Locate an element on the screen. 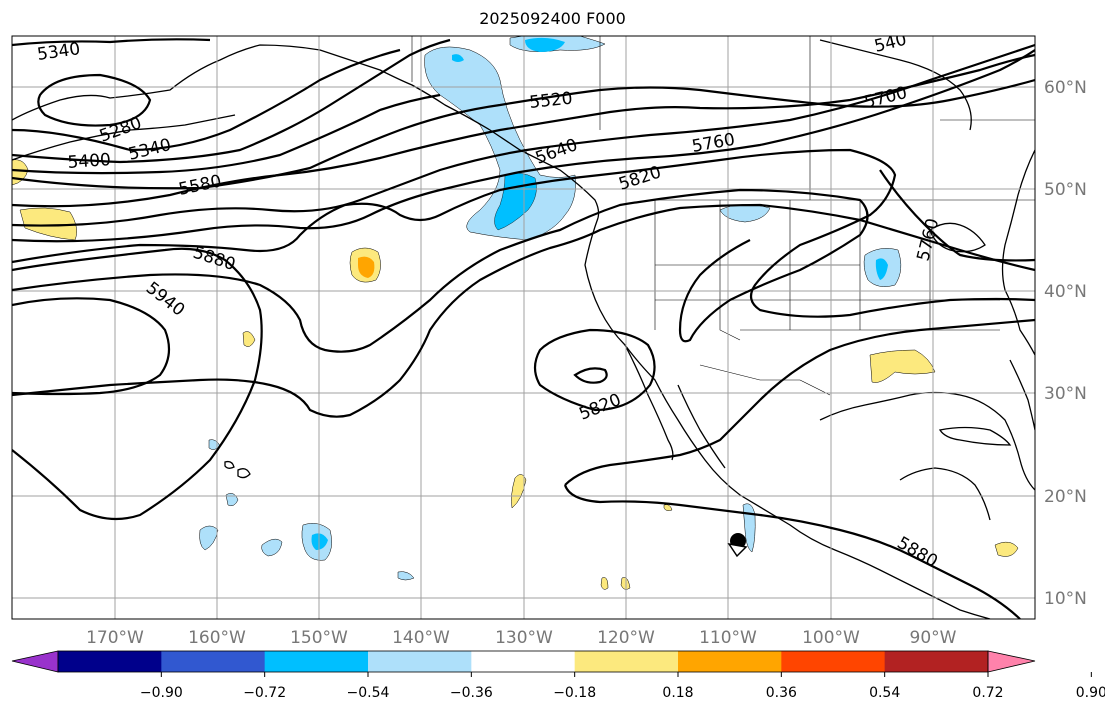  lat-label: 40°N is located at coordinates (1065, 292).